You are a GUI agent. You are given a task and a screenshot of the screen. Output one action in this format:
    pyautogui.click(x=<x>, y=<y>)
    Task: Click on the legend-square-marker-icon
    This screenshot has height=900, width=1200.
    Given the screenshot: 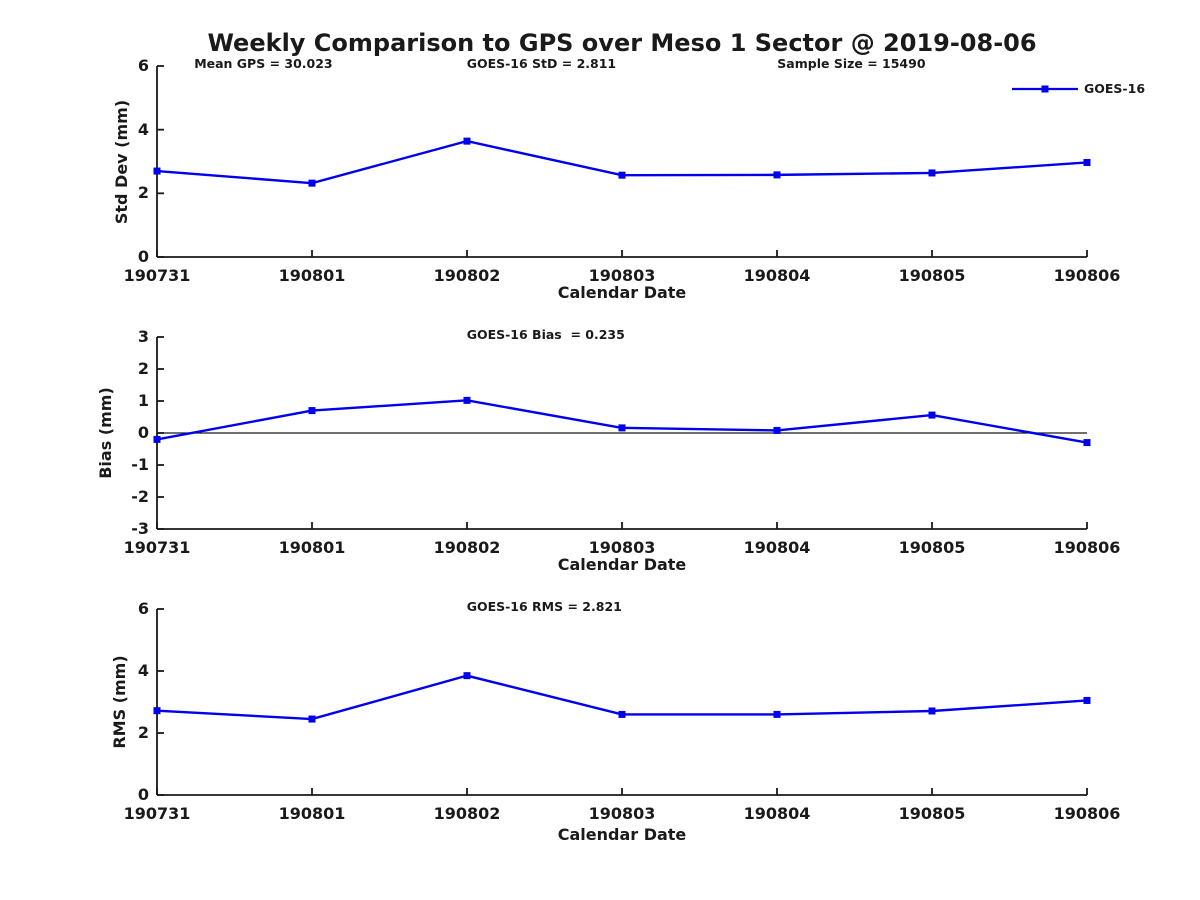 What is the action you would take?
    pyautogui.click(x=1045, y=89)
    